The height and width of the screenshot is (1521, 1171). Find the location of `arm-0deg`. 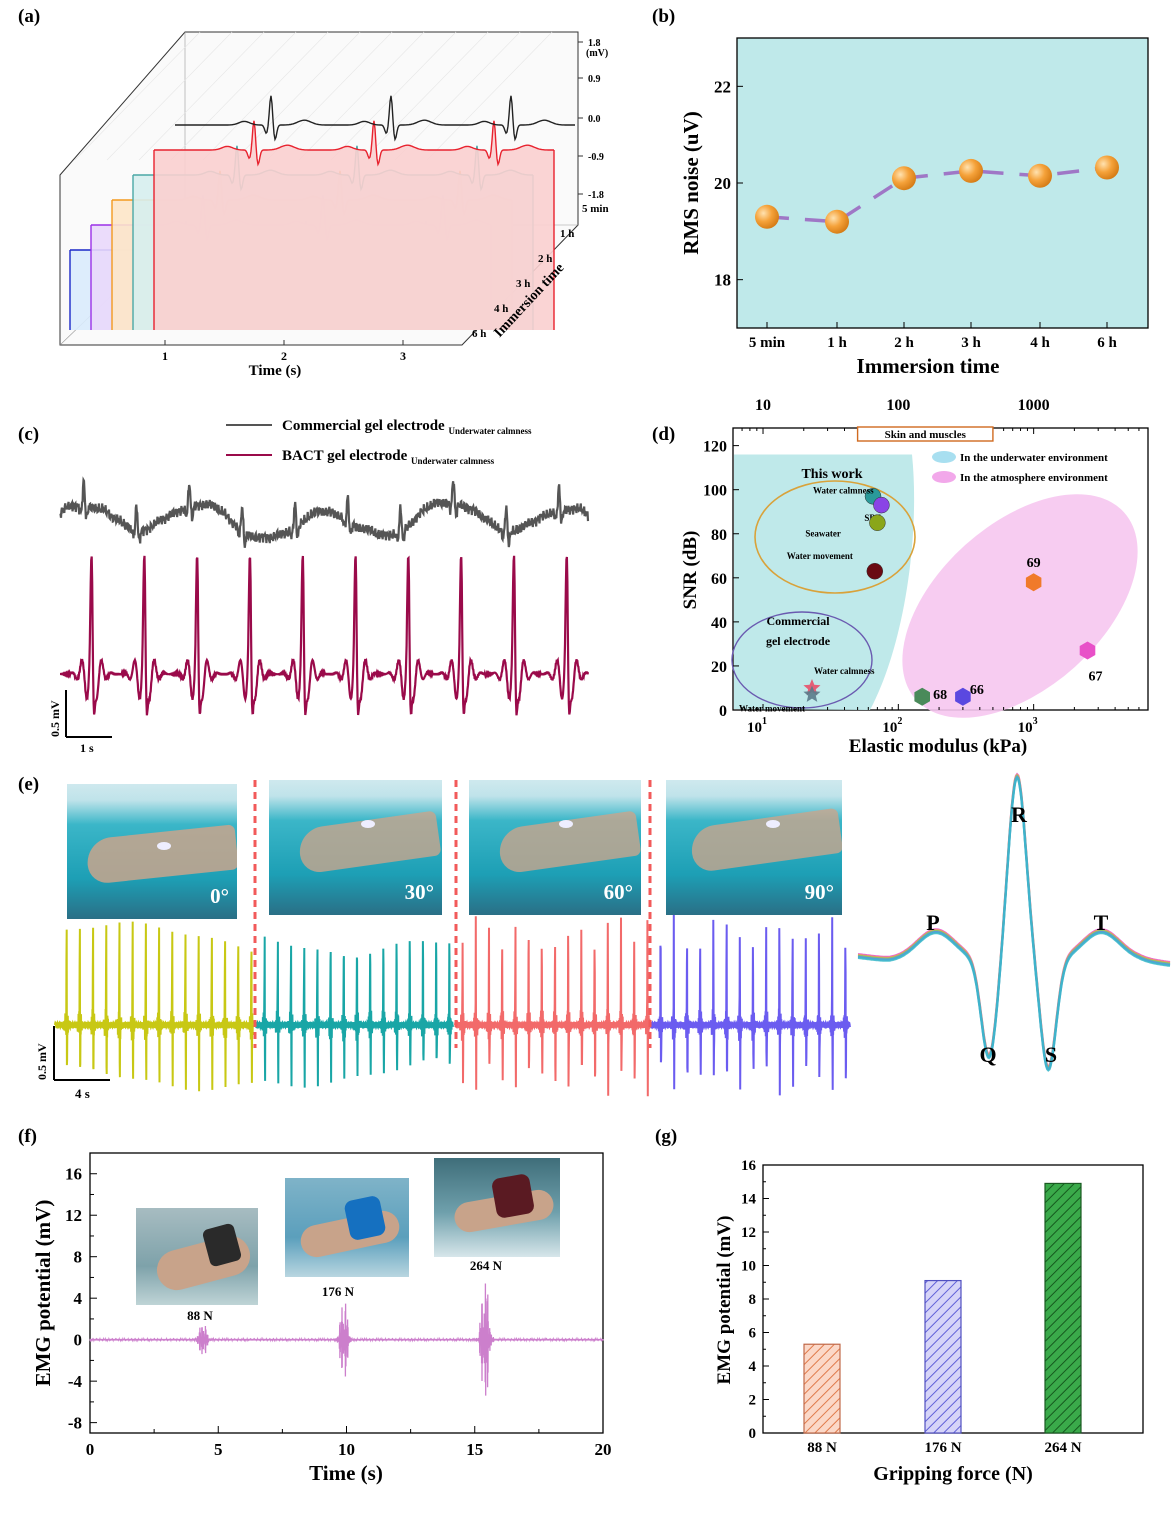

arm-0deg is located at coordinates (161, 854).